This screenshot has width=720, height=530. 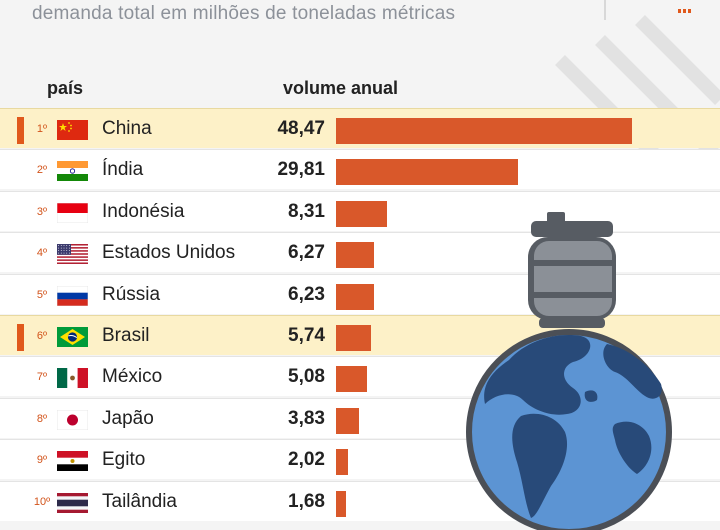 I want to click on country-name: Rússia, so click(x=131, y=294).